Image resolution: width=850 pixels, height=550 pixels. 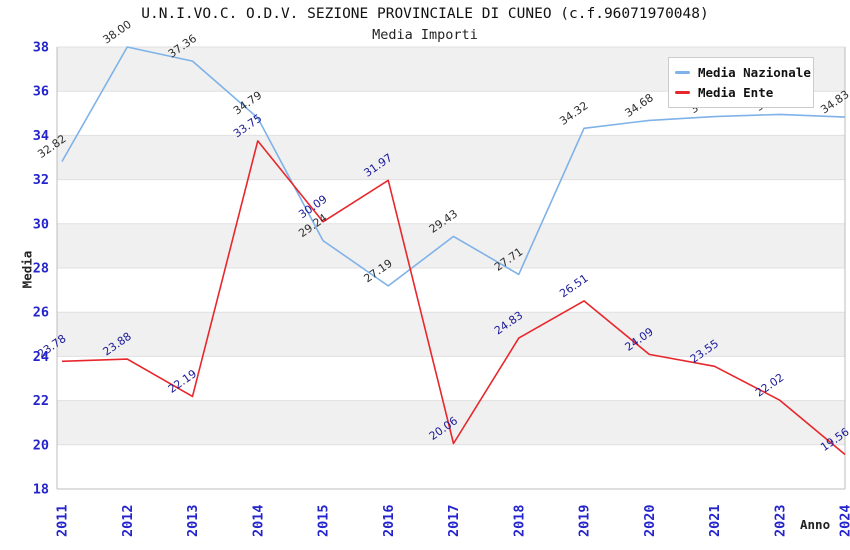 What do you see at coordinates (41, 180) in the screenshot?
I see `y-tick-label: 32` at bounding box center [41, 180].